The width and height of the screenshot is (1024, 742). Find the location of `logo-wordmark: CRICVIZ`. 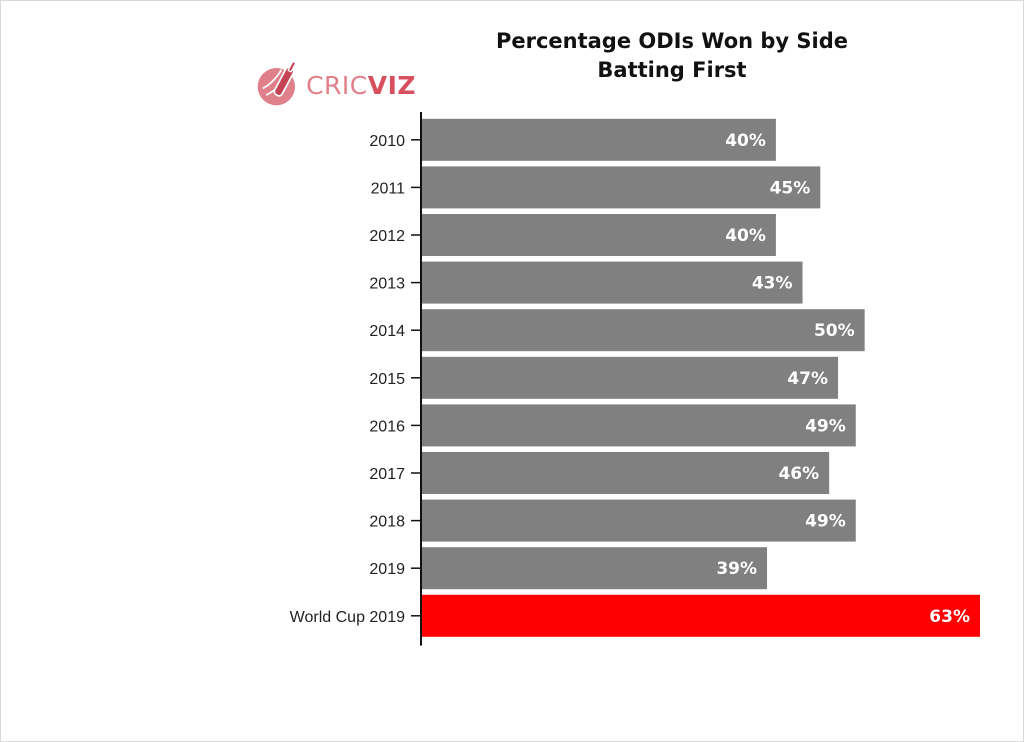

logo-wordmark: CRICVIZ is located at coordinates (361, 85).